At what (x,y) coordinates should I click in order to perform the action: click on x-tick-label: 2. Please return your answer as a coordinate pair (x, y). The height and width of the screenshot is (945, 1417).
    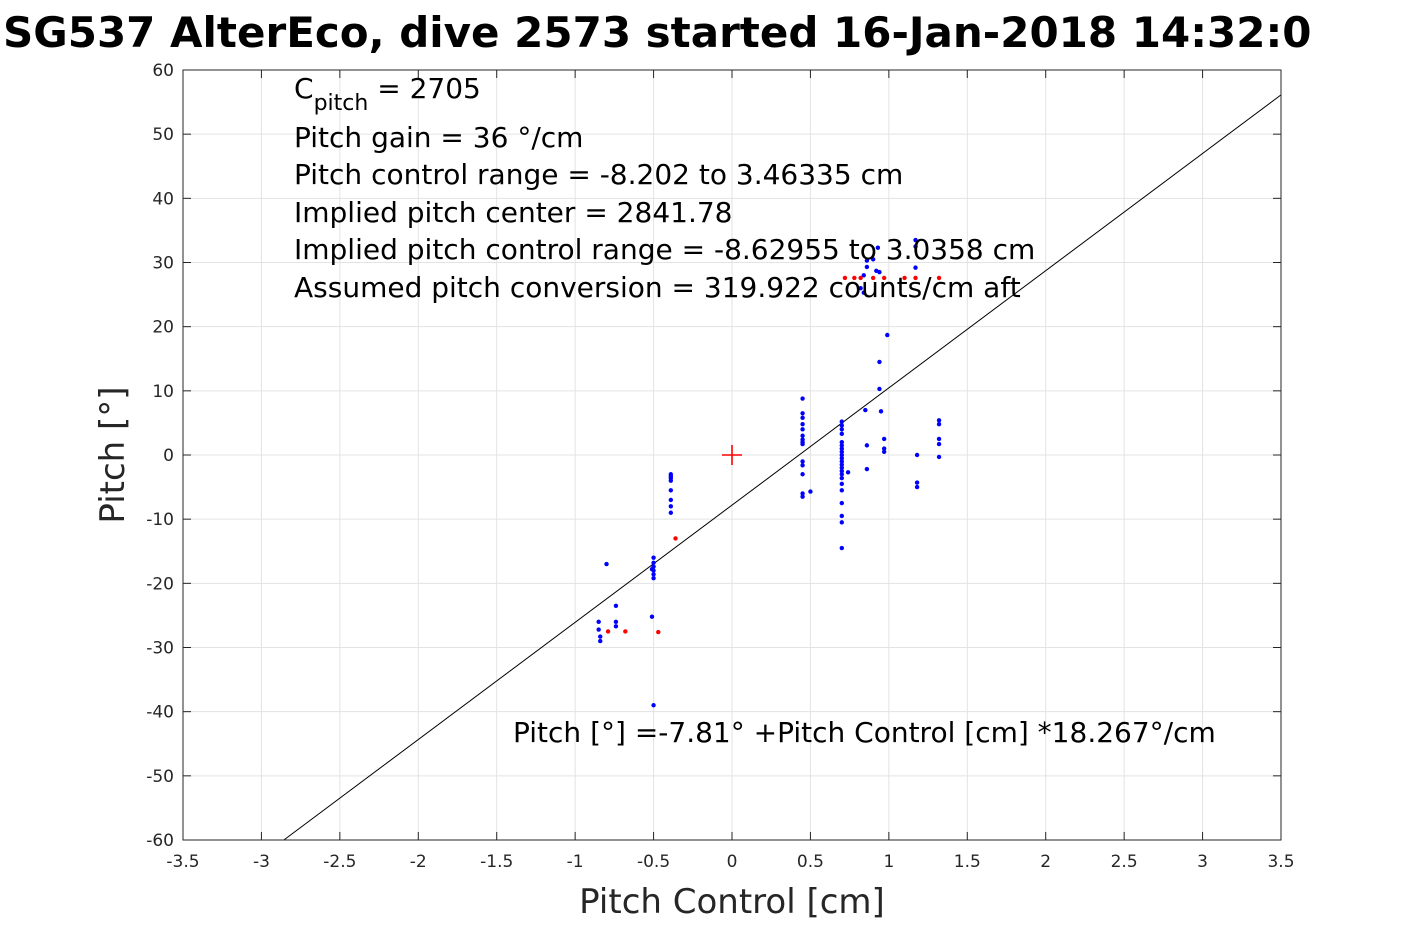
    Looking at the image, I should click on (1045, 862).